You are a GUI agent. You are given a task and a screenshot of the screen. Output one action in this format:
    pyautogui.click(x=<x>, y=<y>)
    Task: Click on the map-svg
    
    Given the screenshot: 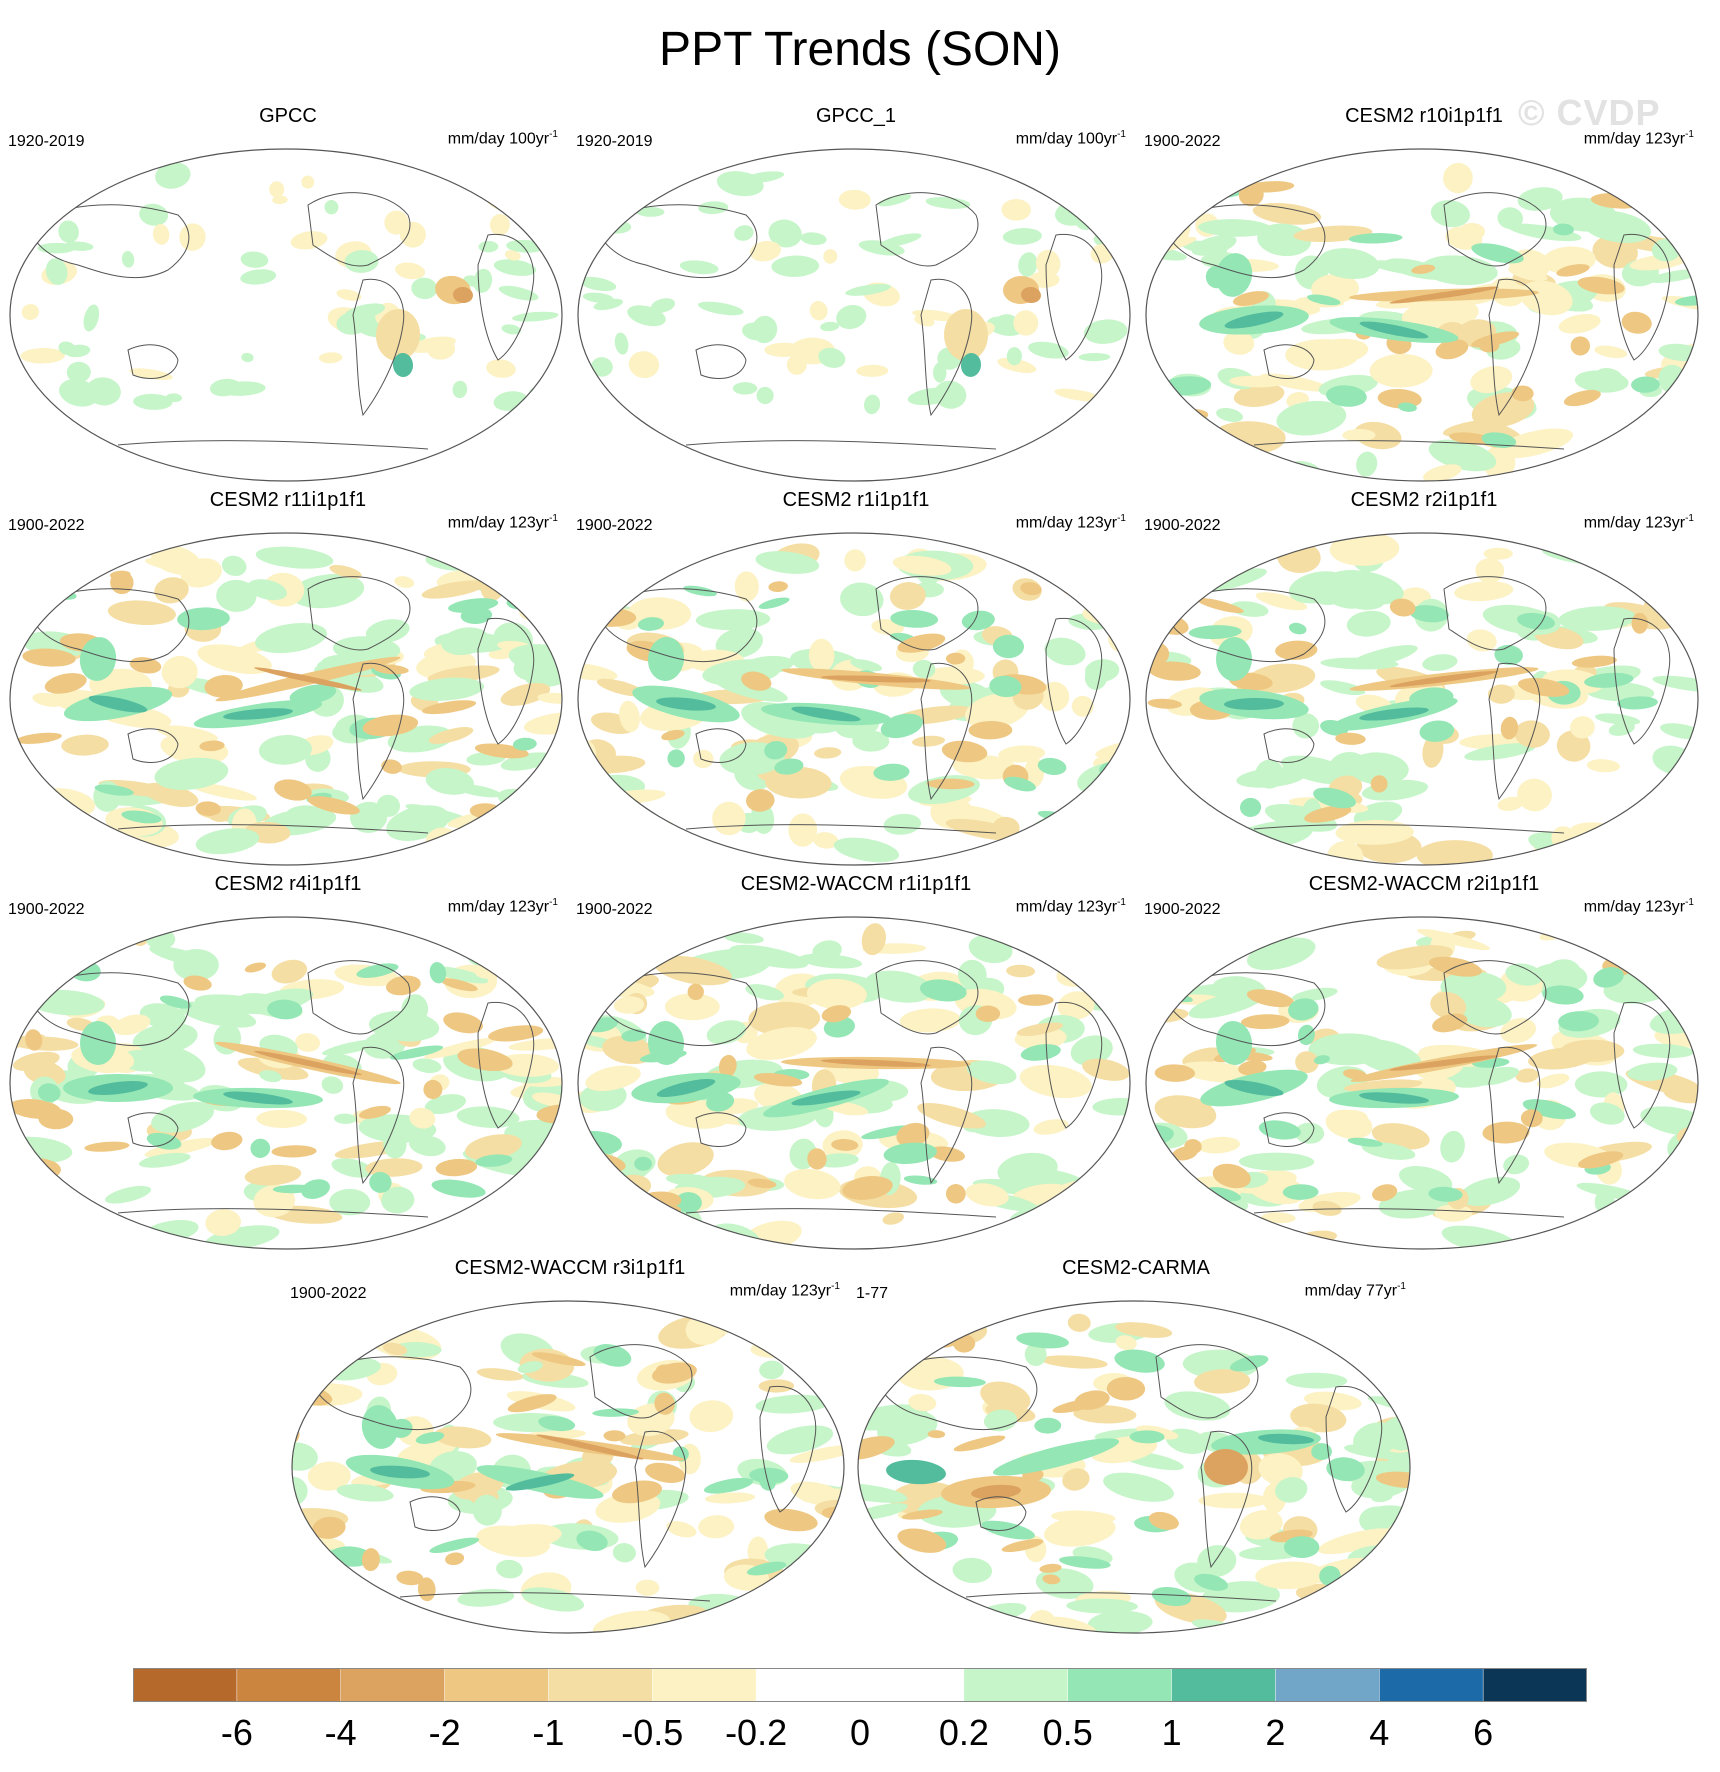 What is the action you would take?
    pyautogui.click(x=1422, y=1083)
    